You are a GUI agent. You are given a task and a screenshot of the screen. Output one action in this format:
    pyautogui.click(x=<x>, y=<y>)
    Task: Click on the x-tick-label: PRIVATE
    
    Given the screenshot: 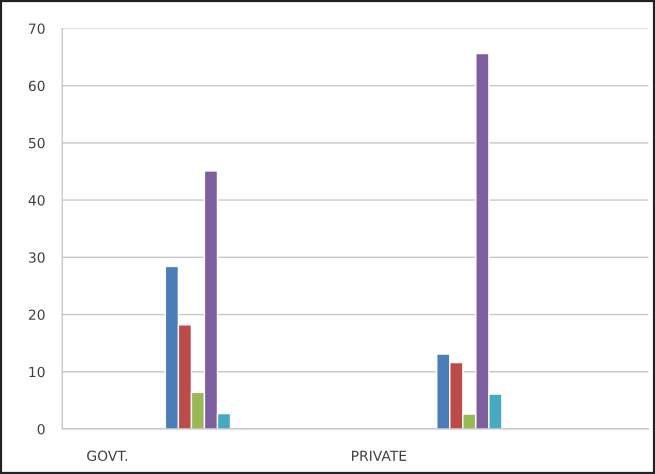 What is the action you would take?
    pyautogui.click(x=379, y=455)
    